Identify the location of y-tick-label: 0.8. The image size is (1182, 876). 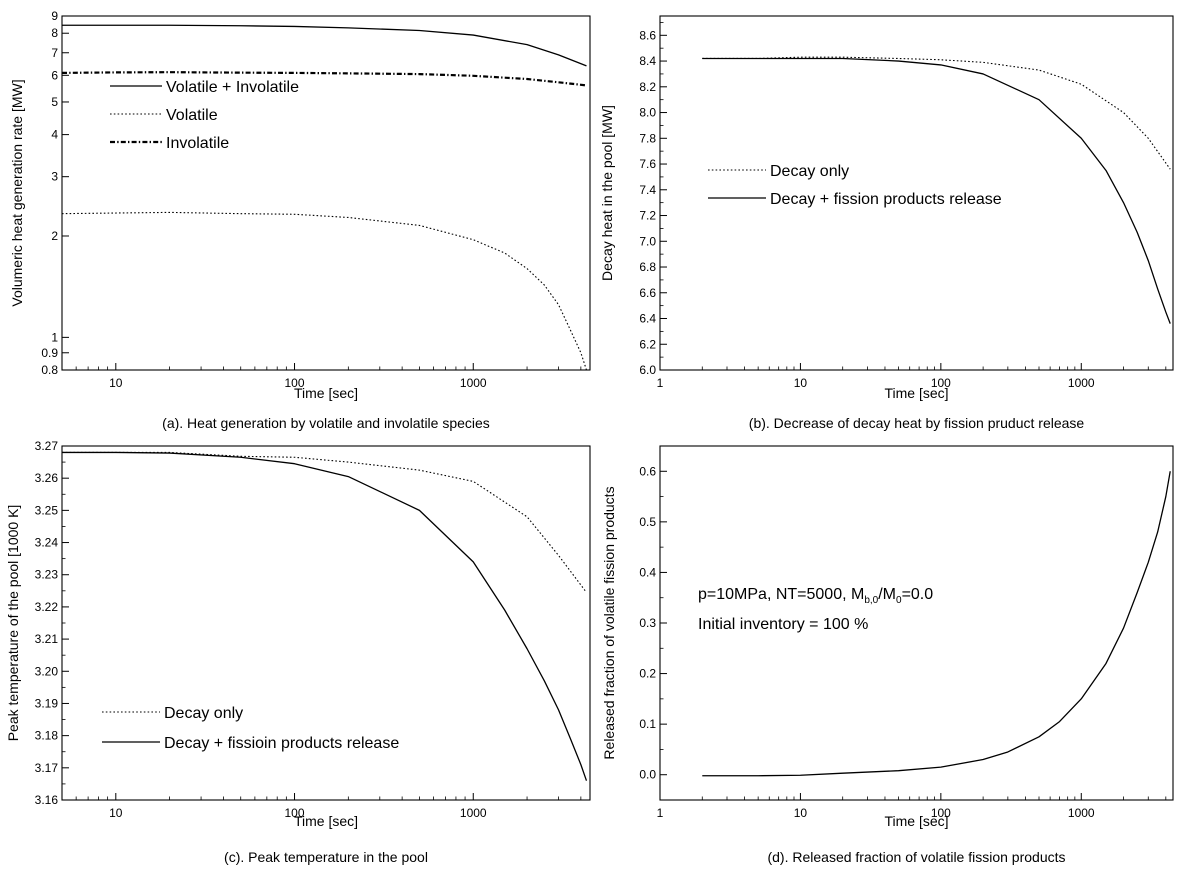
(49, 370).